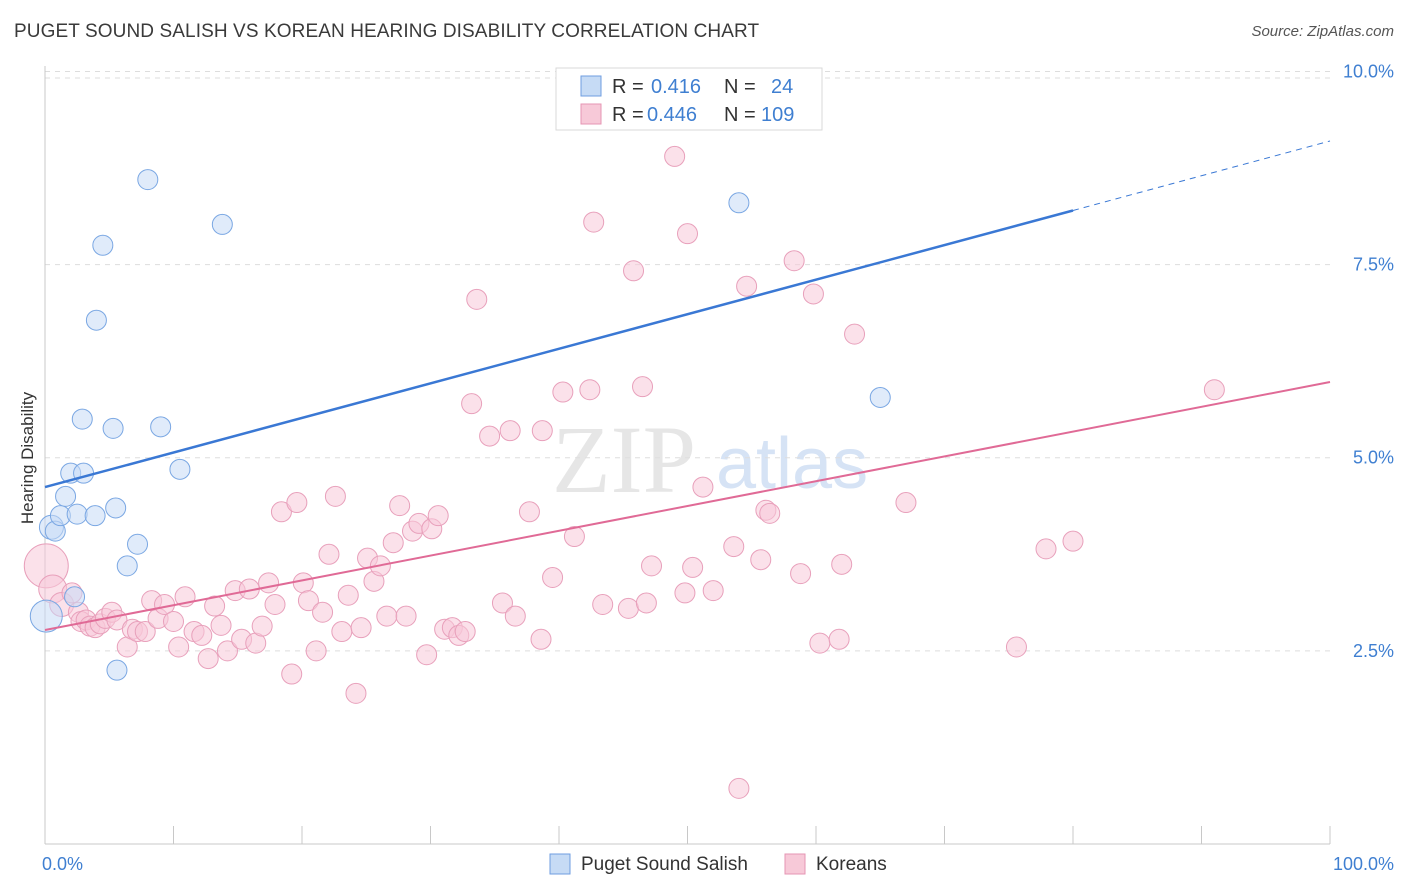 This screenshot has height=892, width=1406. I want to click on legend-koreans-n-label: N =, so click(740, 115).